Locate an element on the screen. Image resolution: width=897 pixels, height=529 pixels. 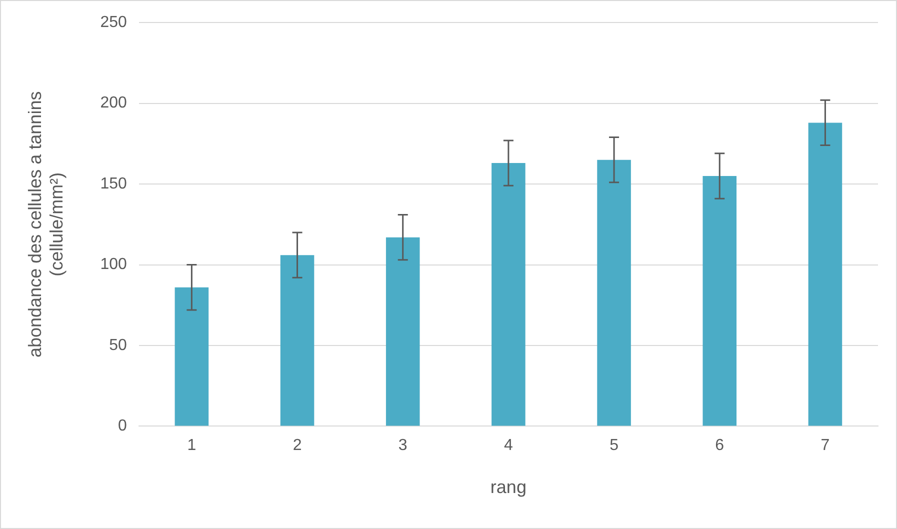
y-tick-label: 100 is located at coordinates (113, 265).